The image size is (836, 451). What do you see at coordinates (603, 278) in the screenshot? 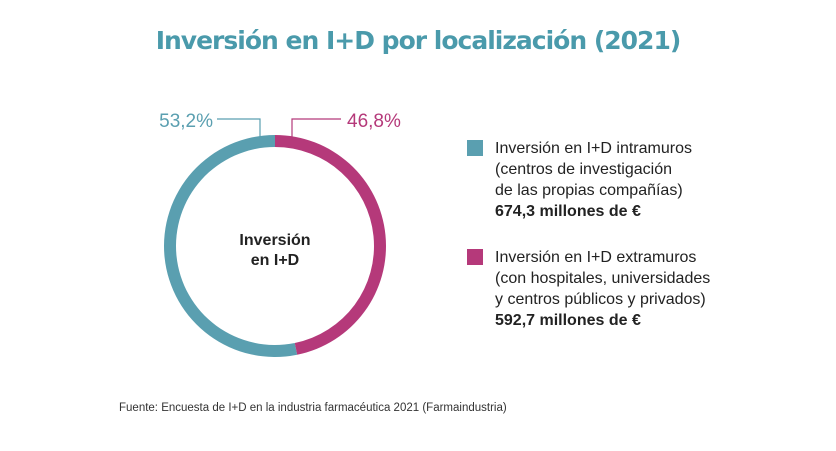
I see `legend-label-line: (con hospitales, universidades` at bounding box center [603, 278].